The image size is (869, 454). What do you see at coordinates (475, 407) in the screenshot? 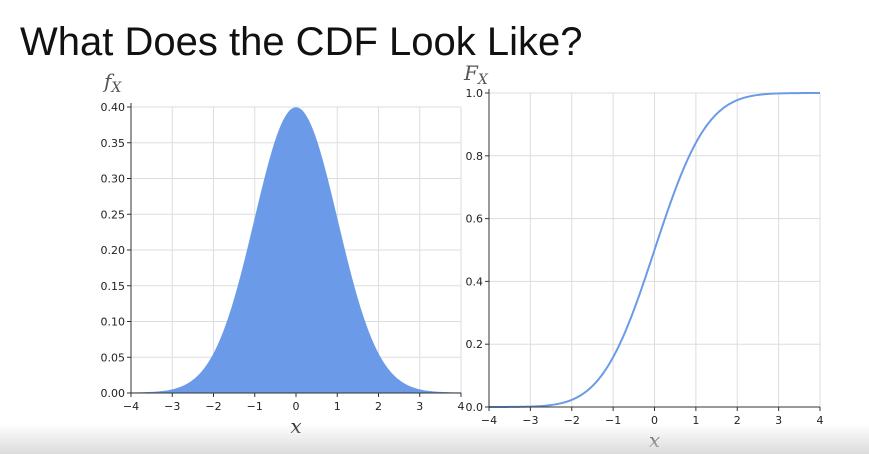
I see `y-tick-label: 0.0` at bounding box center [475, 407].